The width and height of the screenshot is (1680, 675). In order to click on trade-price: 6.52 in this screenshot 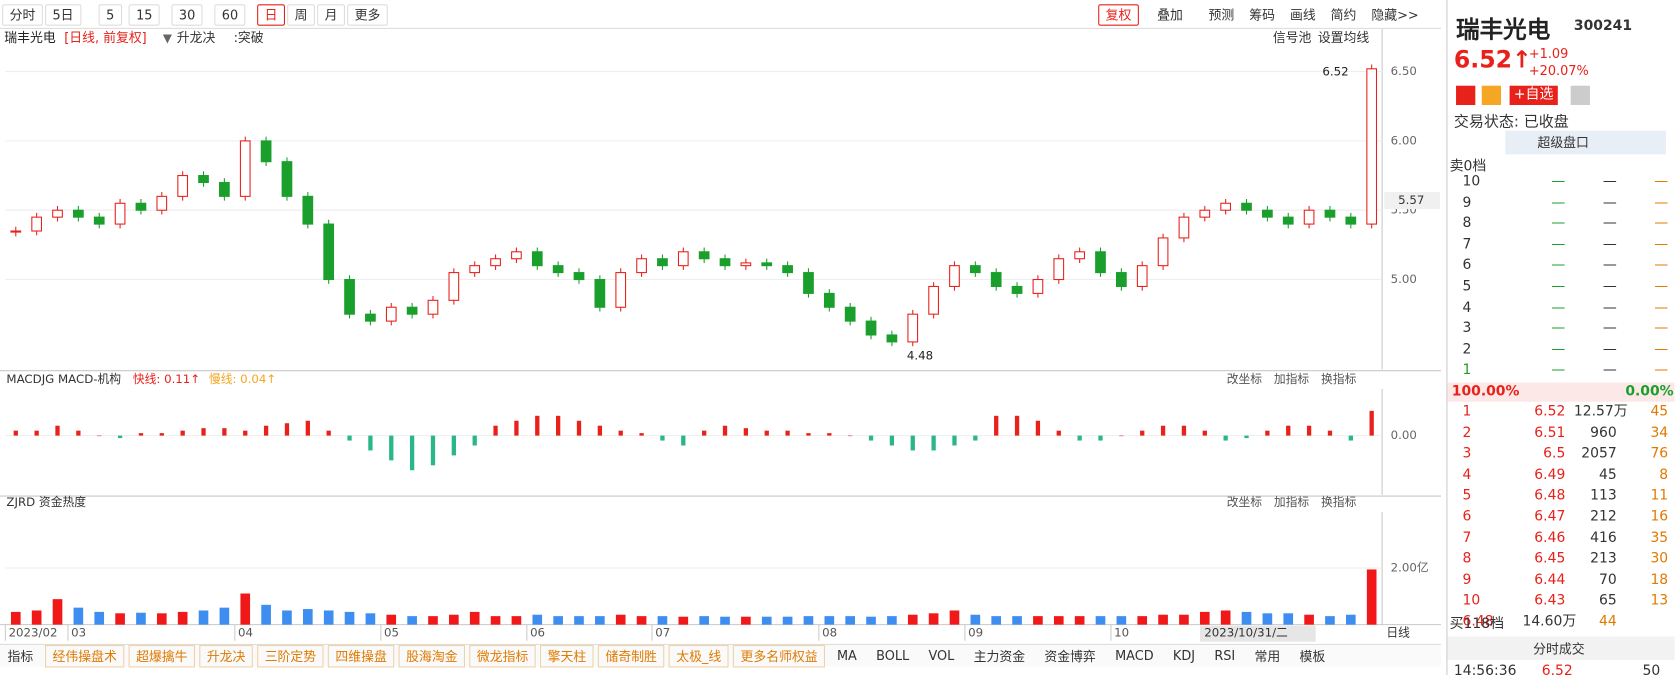, I will do `click(1557, 669)`.